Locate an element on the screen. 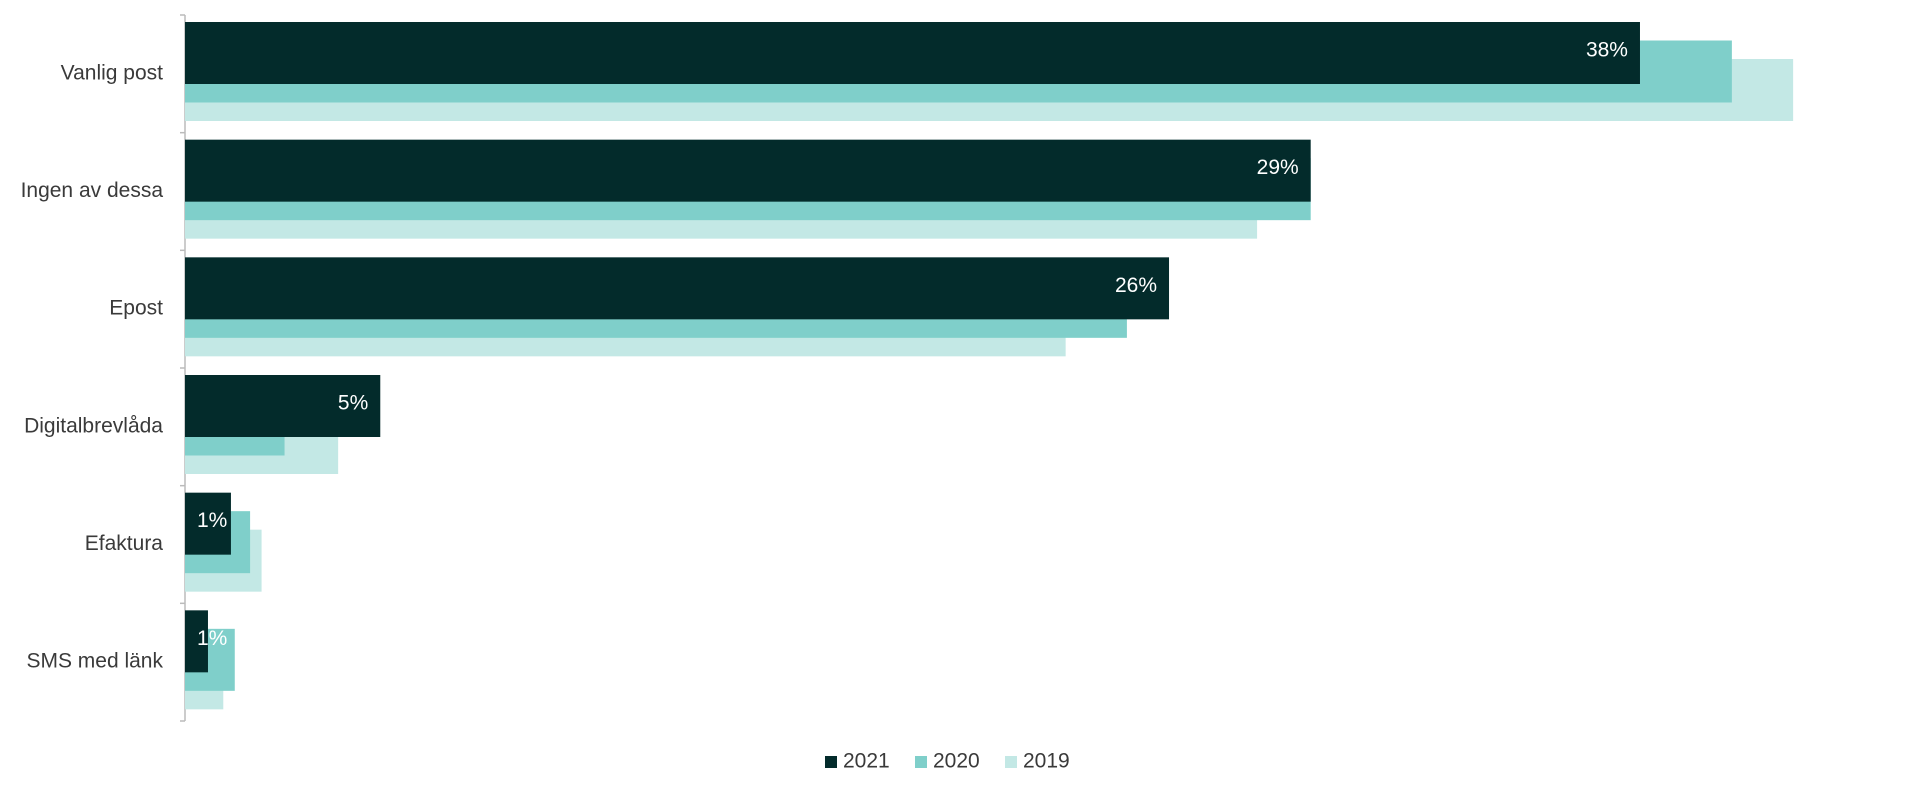 The image size is (1920, 797). data-label: 38% is located at coordinates (1607, 50).